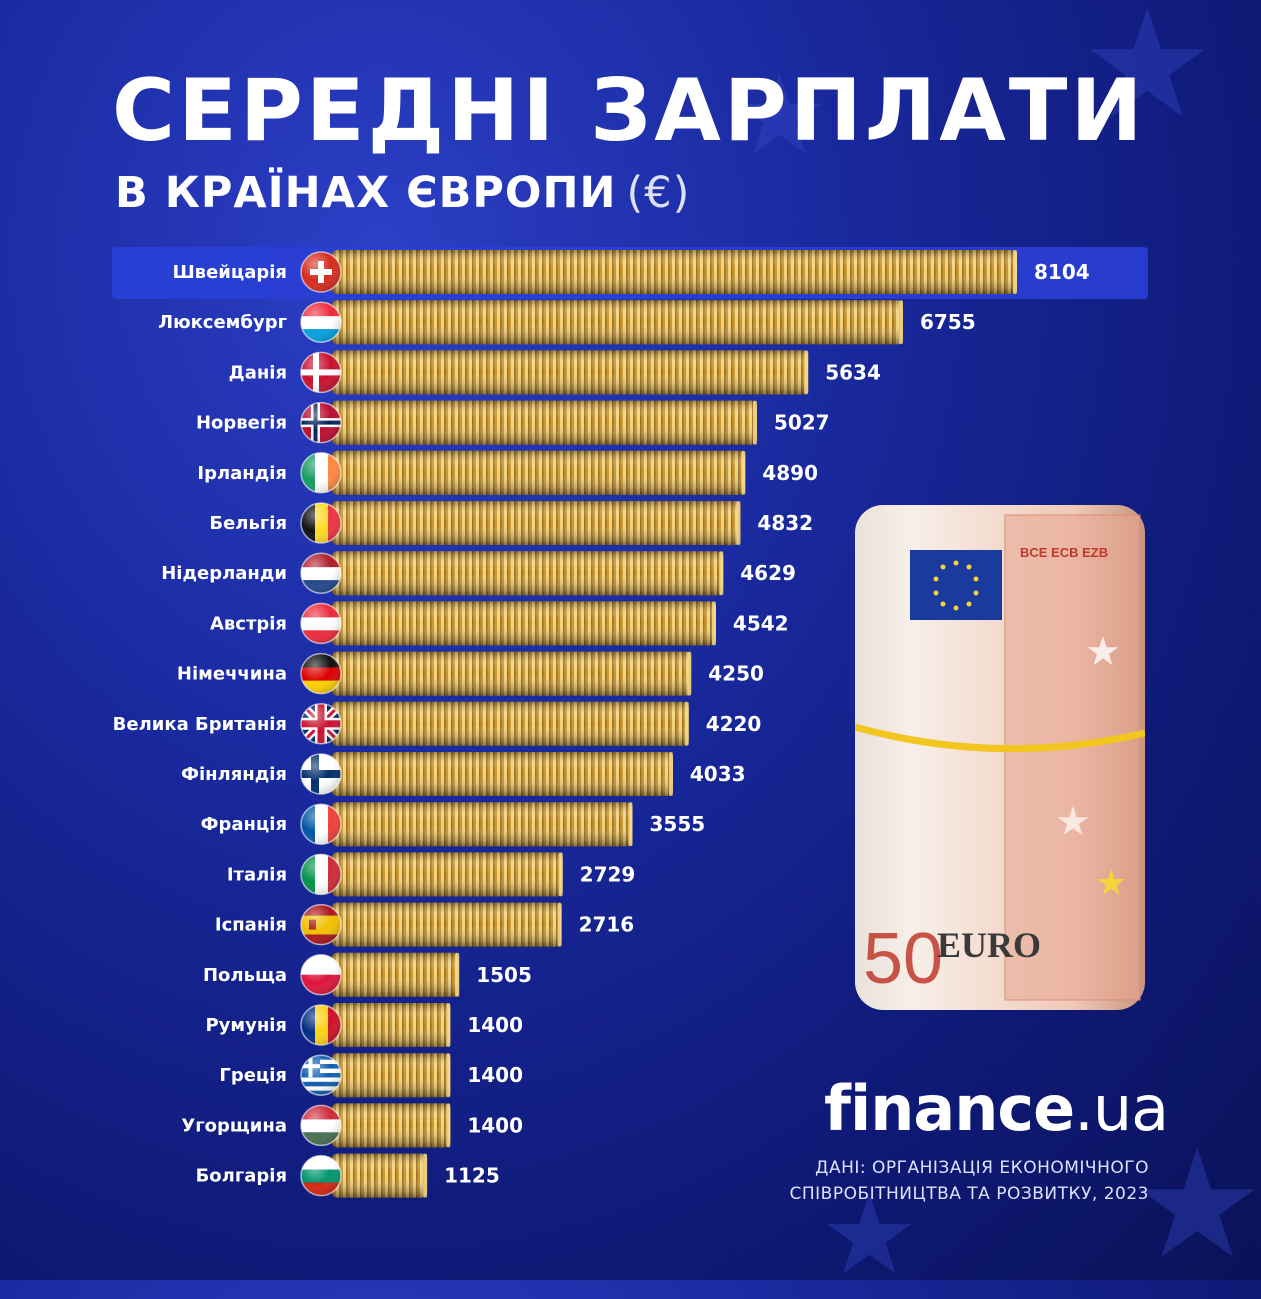 The height and width of the screenshot is (1299, 1261). I want to click on value-label: 5634, so click(853, 372).